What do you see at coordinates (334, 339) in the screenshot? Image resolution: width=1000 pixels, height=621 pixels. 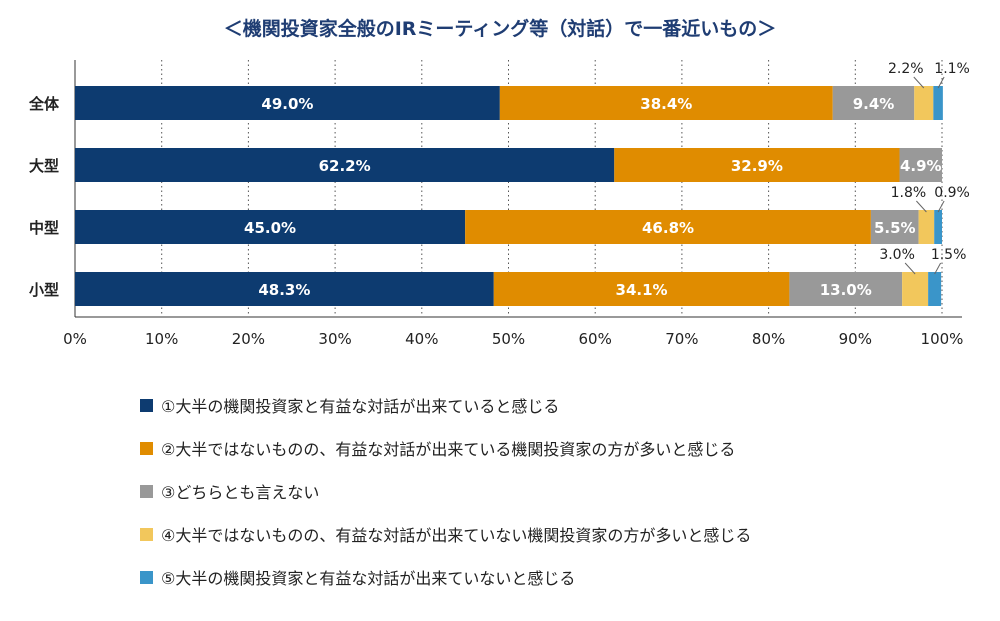 I see `x-tick-label: 30%` at bounding box center [334, 339].